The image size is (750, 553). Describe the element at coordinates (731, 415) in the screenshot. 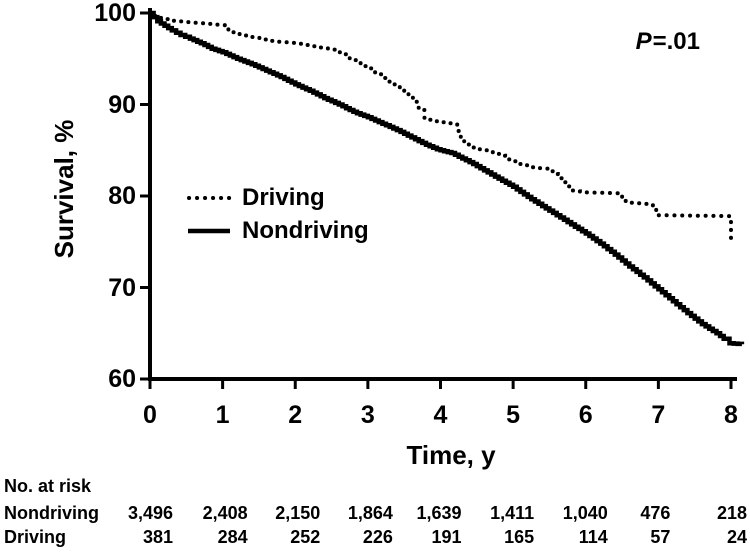

I see `x-tick-label: 8` at that location.